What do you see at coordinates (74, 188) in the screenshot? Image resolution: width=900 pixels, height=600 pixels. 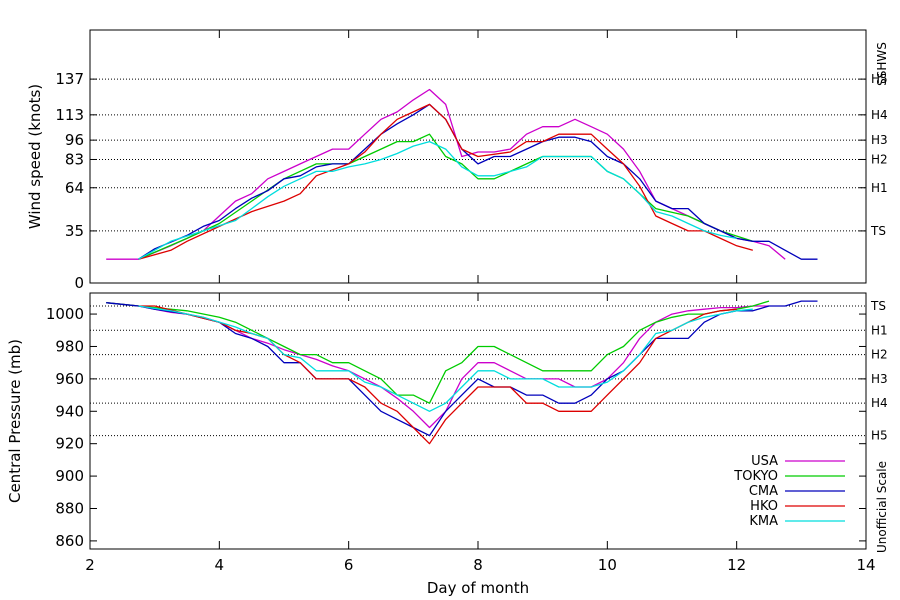 I see `wind-ytick-label-64: 64` at bounding box center [74, 188].